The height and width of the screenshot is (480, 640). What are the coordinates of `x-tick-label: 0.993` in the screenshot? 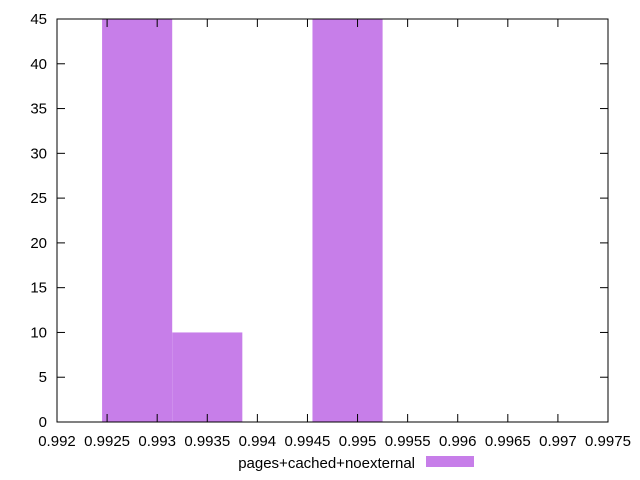 It's located at (157, 441).